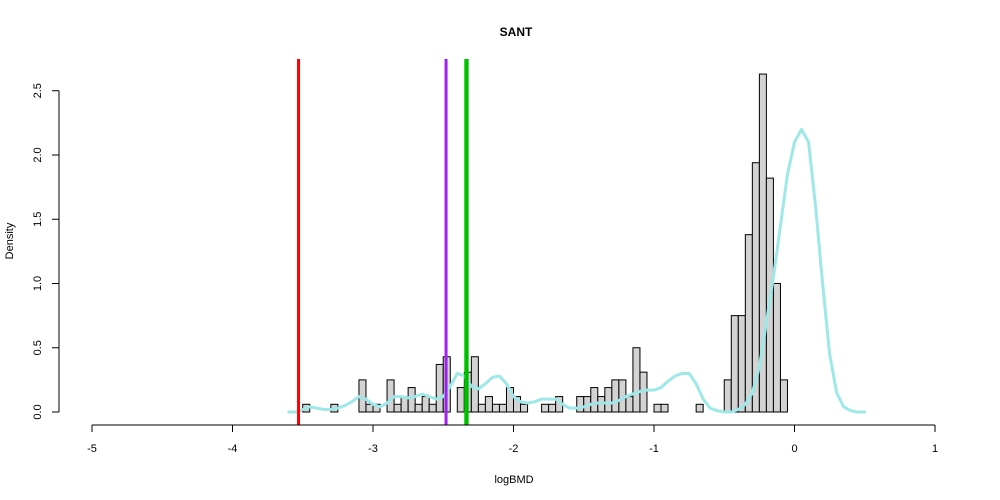  What do you see at coordinates (512, 439) in the screenshot?
I see `x-axis: -5 -4 -3 -2 -1 0 1` at bounding box center [512, 439].